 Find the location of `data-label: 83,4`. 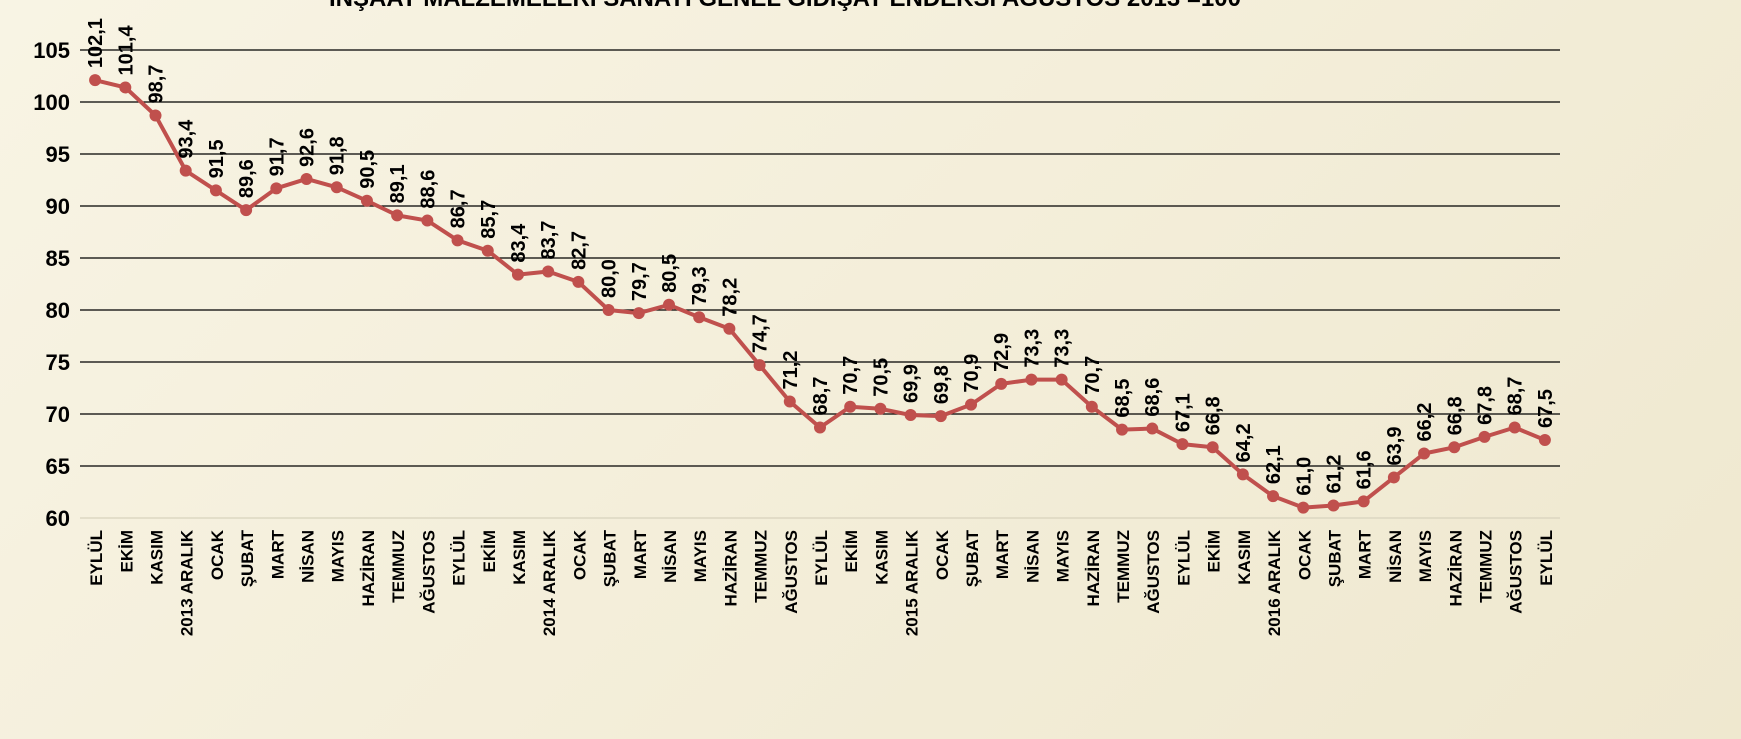

data-label: 83,4 is located at coordinates (519, 243).